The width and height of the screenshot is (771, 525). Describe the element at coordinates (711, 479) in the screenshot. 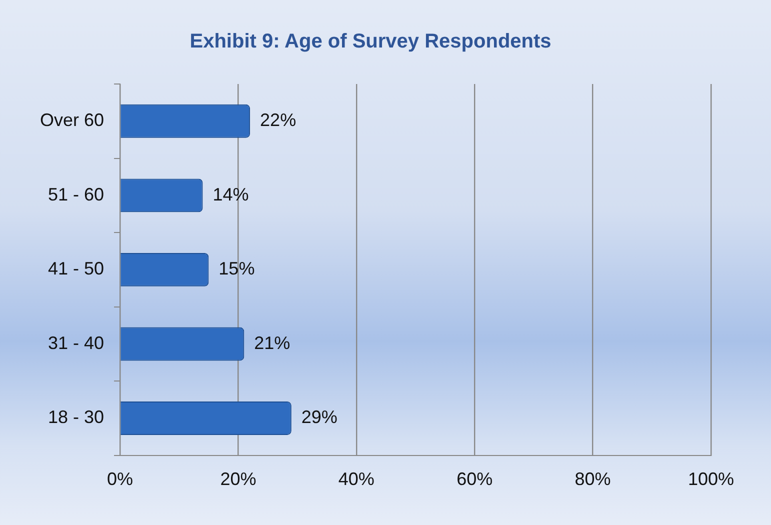

I see `x-tick-label: 100%` at that location.